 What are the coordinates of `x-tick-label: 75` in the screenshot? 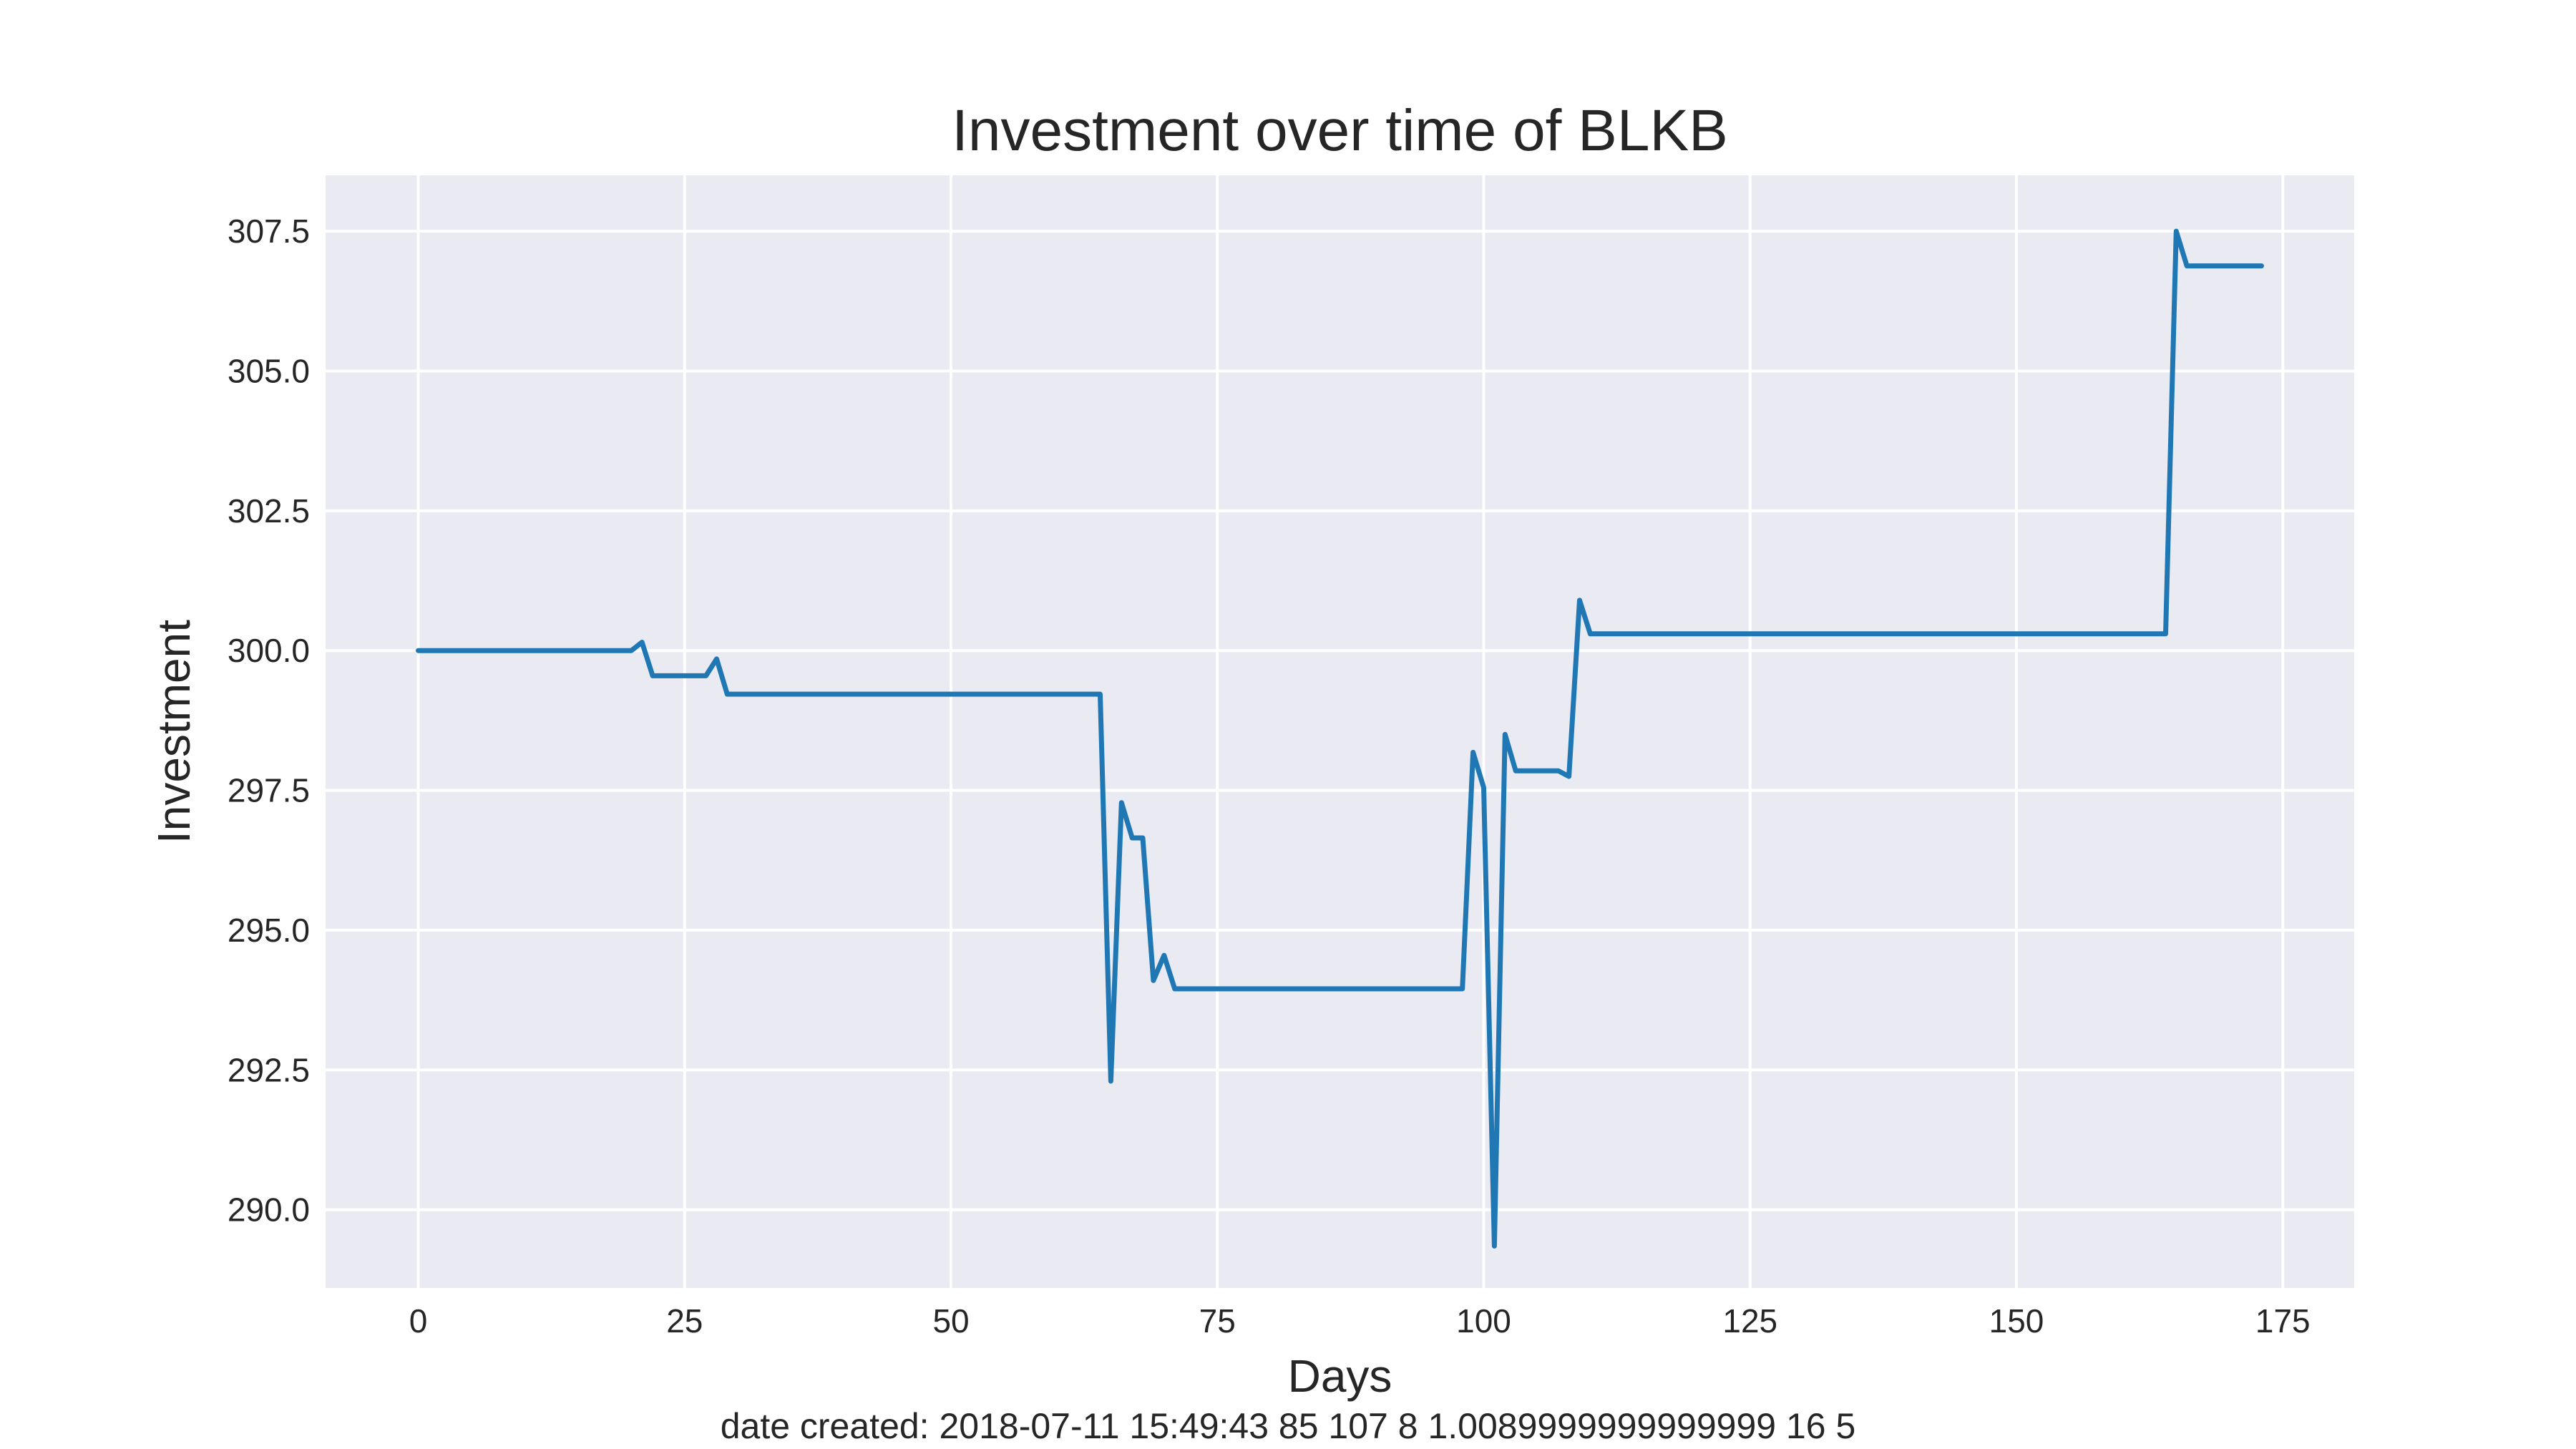 It's located at (1217, 1321).